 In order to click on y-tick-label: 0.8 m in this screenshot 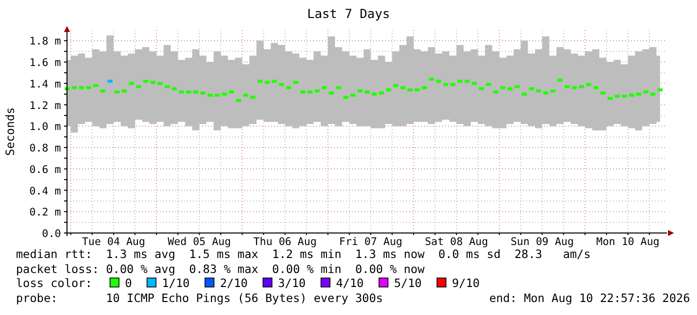, I will do `click(45, 148)`.